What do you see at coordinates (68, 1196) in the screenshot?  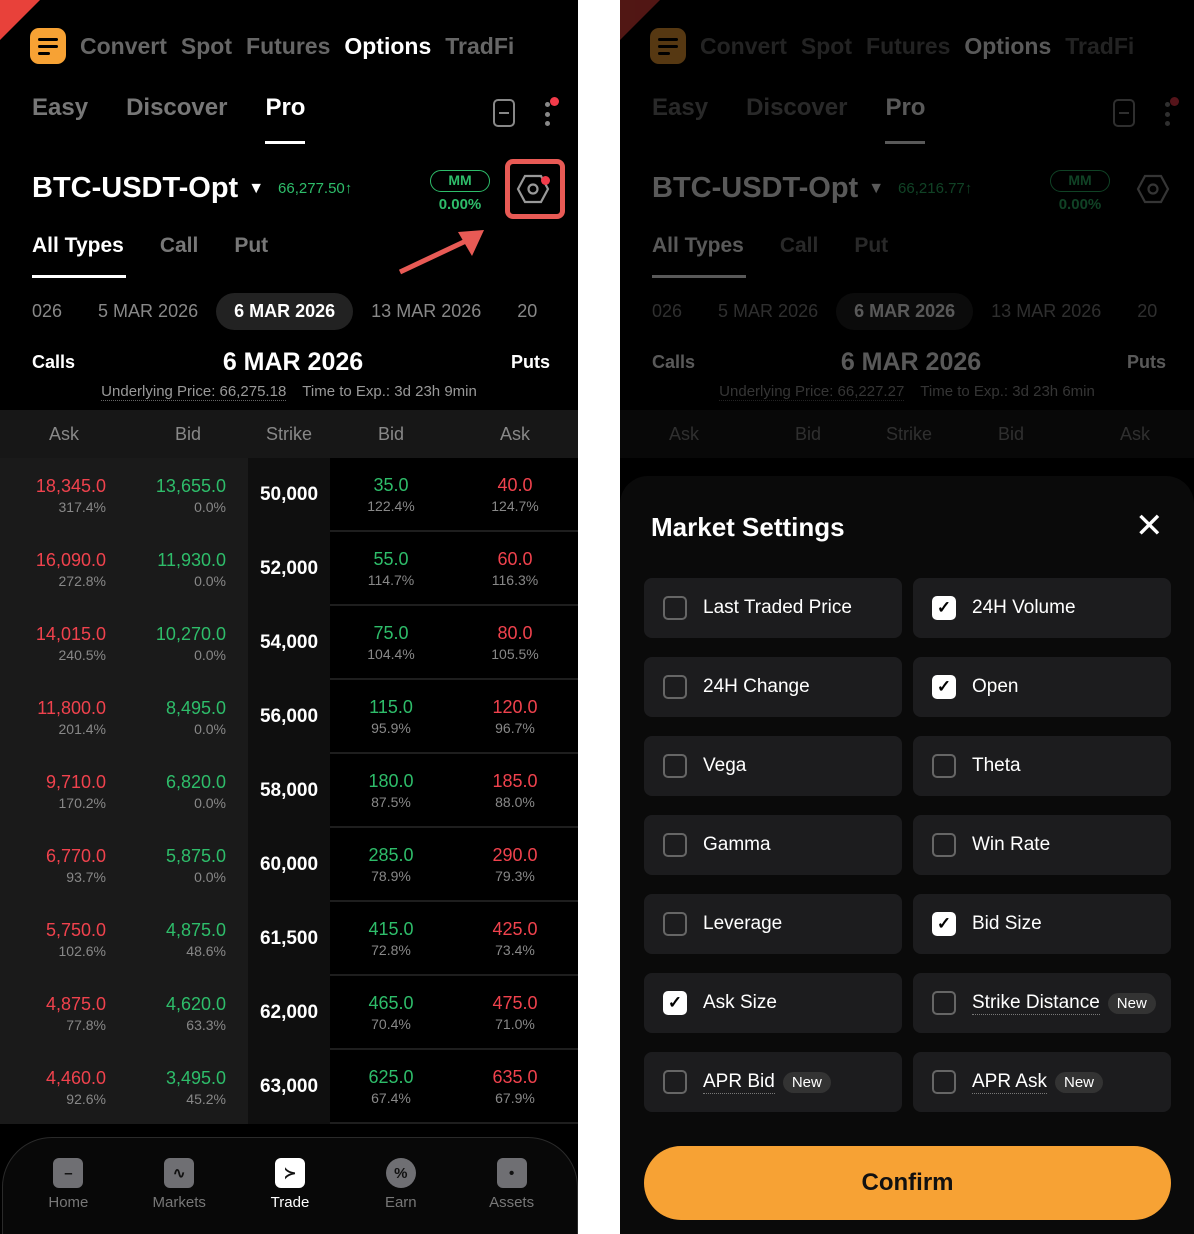 I see `nav-home: – Home` at bounding box center [68, 1196].